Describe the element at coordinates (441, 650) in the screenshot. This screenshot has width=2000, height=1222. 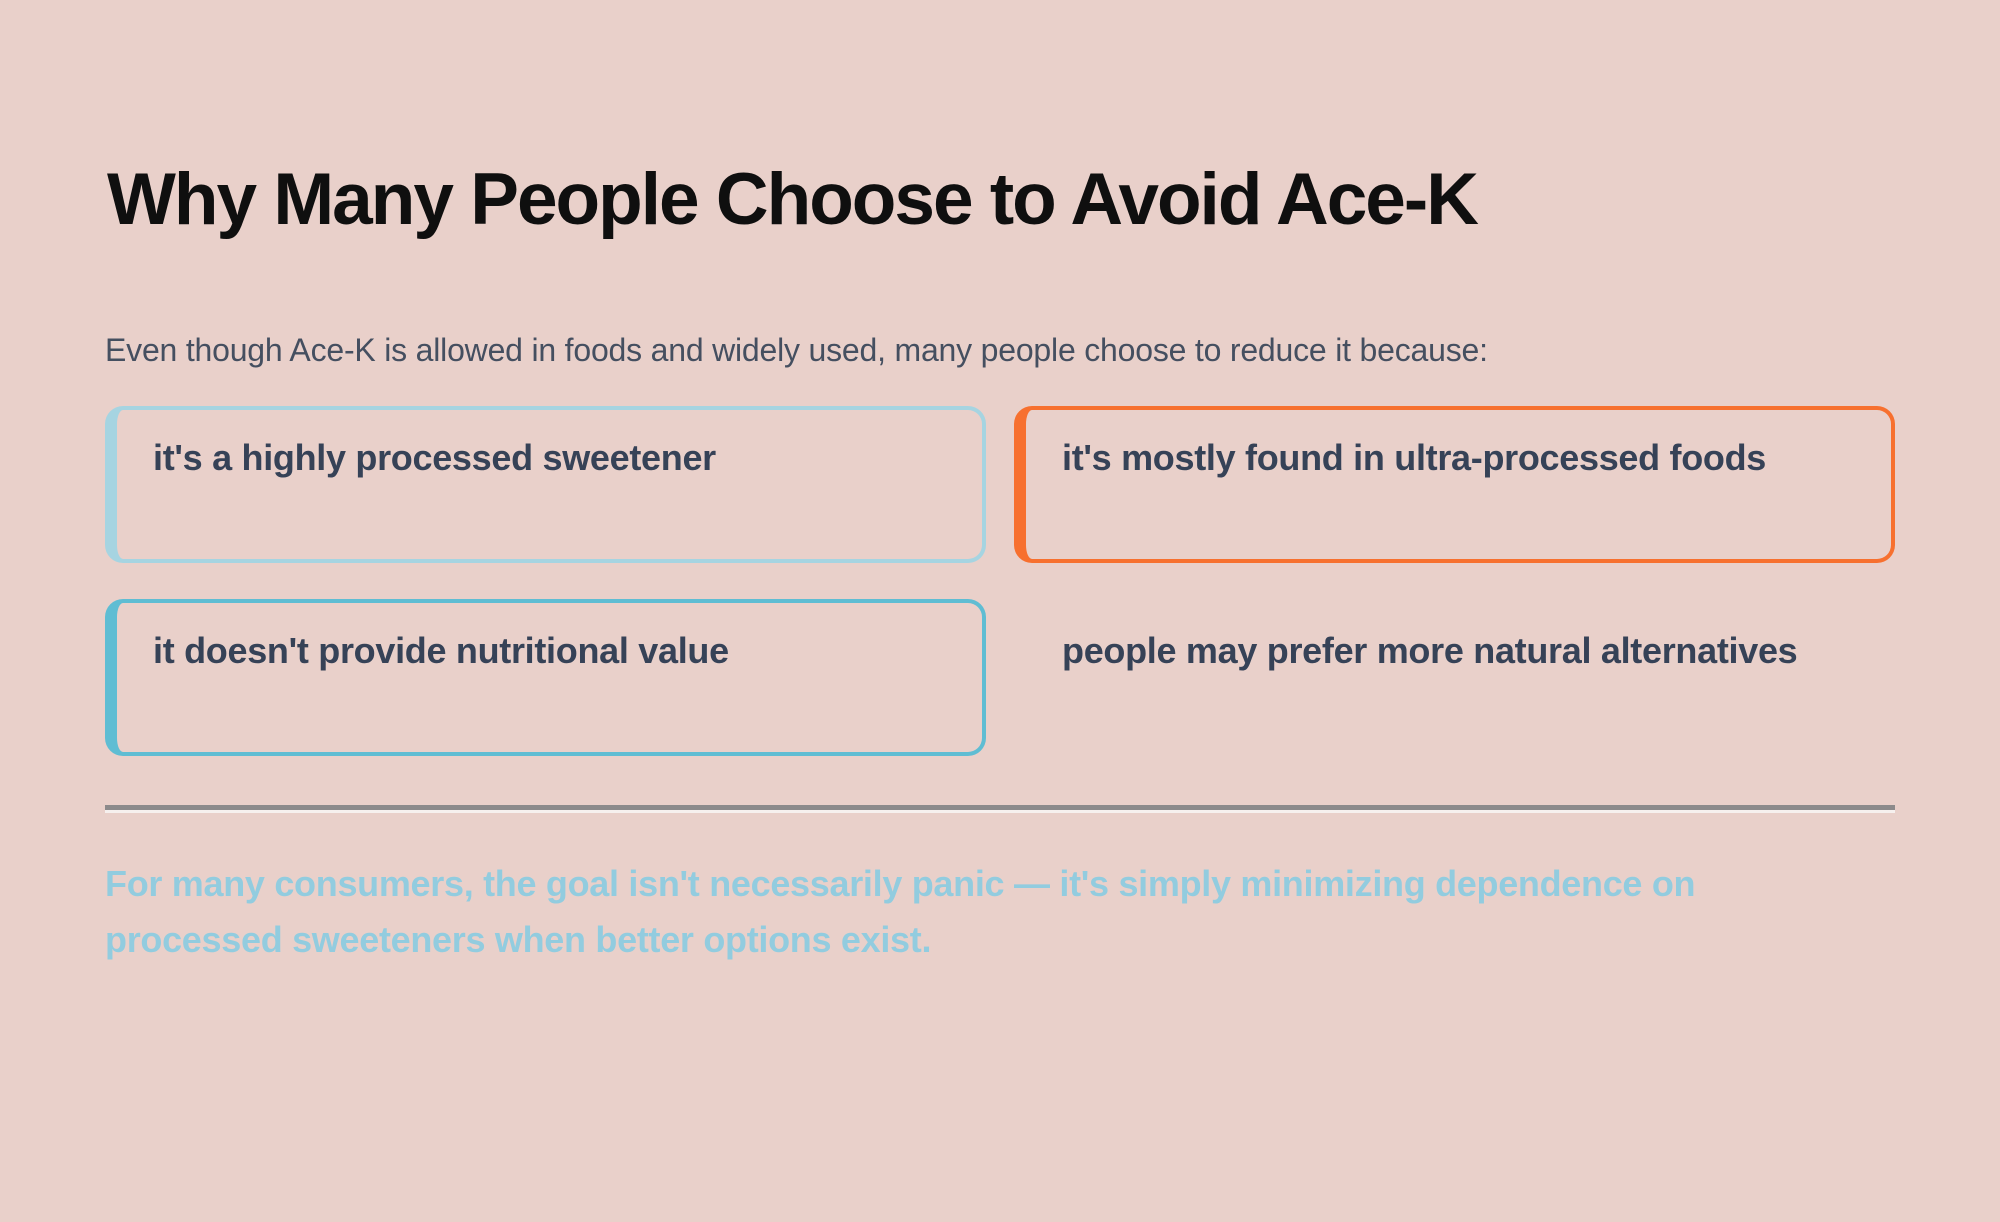
I see `reason-card-label: it doesn't provide nutritional value` at that location.